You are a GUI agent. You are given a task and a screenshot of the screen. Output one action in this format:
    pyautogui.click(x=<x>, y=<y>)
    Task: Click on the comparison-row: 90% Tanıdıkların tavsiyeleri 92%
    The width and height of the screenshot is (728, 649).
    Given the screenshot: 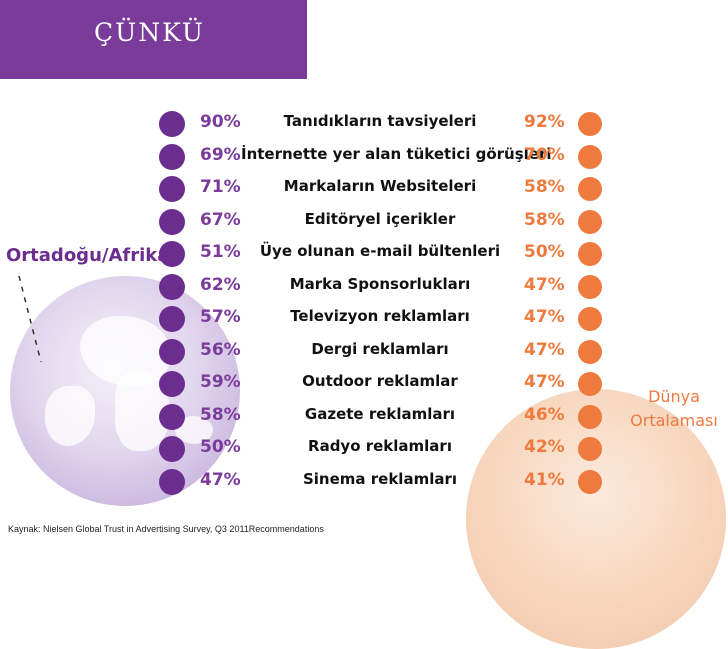 What is the action you would take?
    pyautogui.click(x=364, y=124)
    